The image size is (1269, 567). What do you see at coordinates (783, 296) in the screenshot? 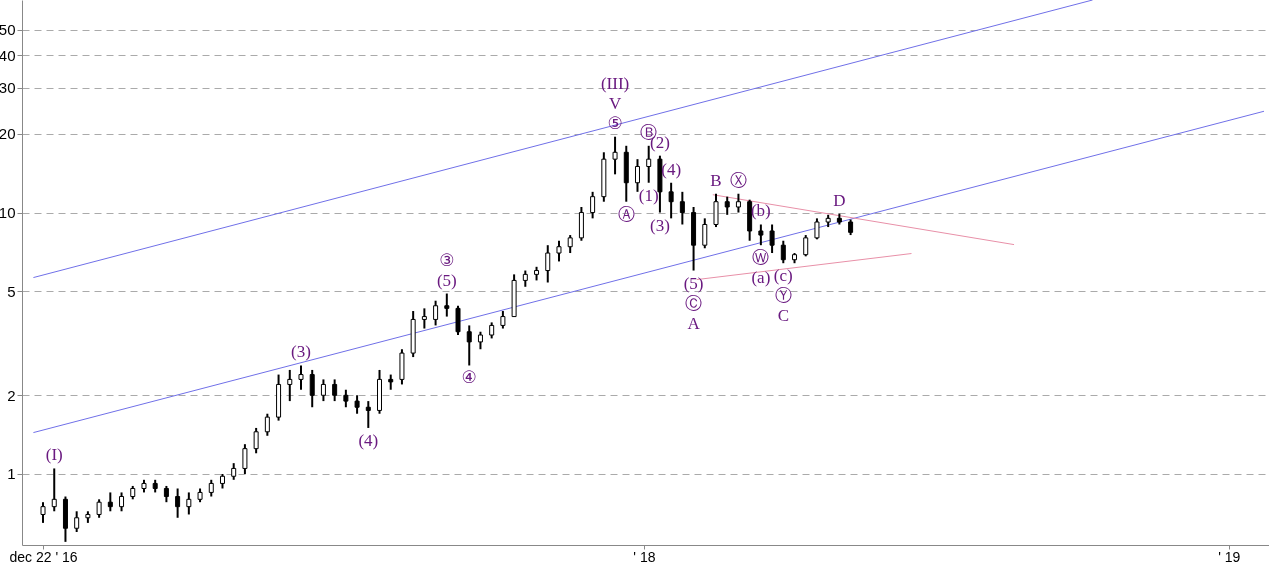
I see `annotation: Ⓨ` at bounding box center [783, 296].